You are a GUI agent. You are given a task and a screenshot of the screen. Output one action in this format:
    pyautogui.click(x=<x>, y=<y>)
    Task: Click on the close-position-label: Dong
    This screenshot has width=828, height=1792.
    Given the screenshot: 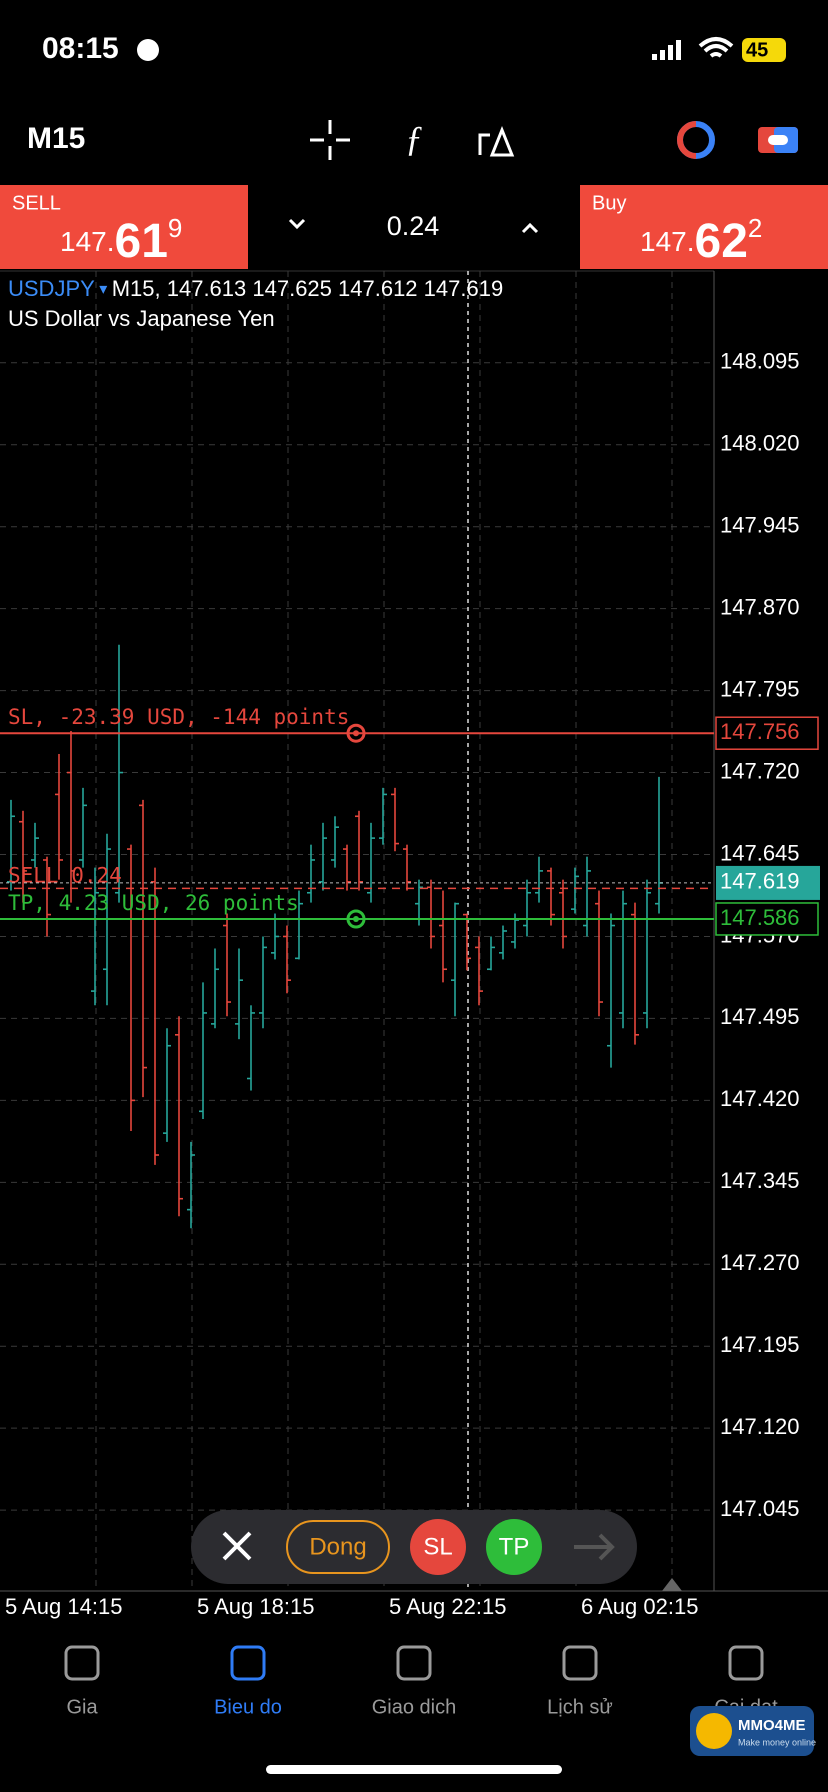 What is the action you would take?
    pyautogui.click(x=337, y=1546)
    